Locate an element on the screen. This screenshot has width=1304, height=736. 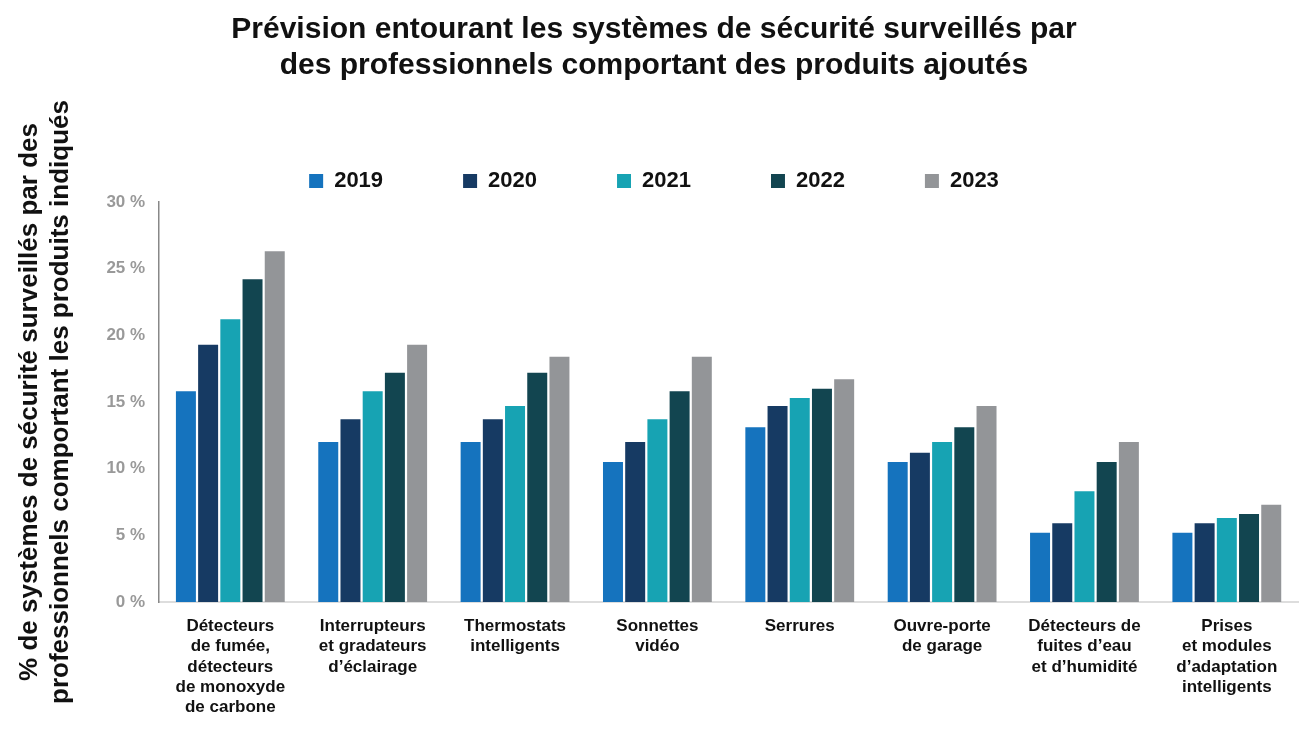
y-tick-label: 15 % is located at coordinates (126, 401).